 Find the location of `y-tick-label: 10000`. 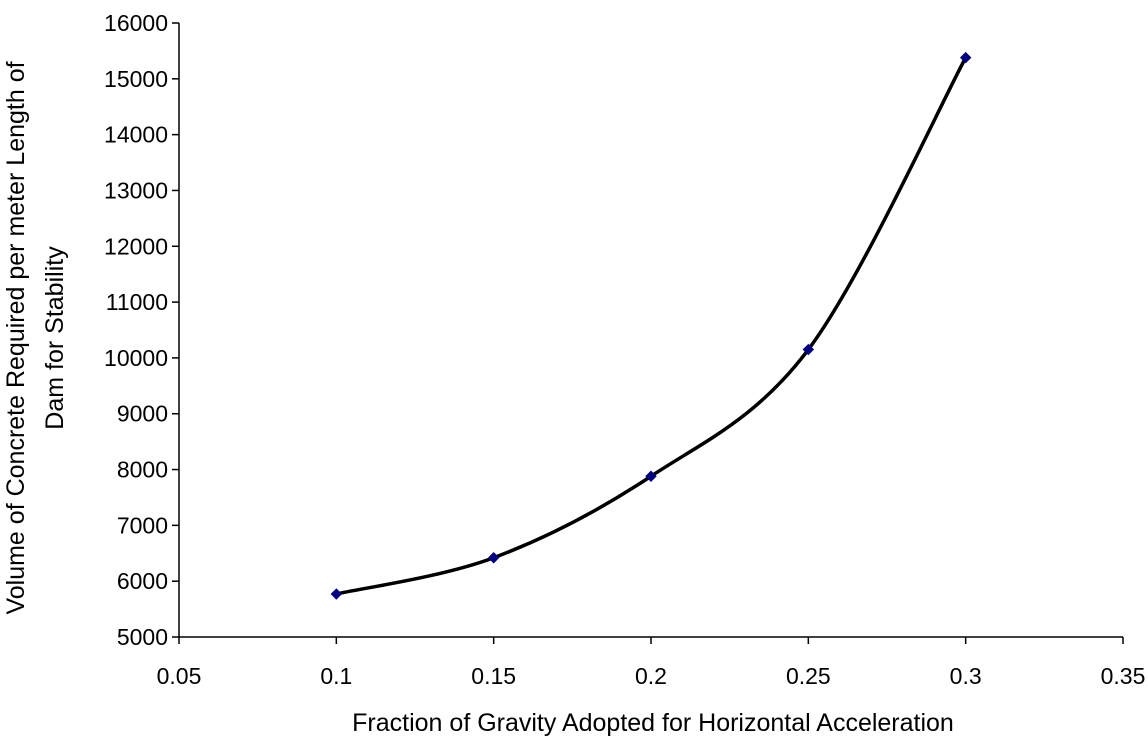

y-tick-label: 10000 is located at coordinates (136, 358).